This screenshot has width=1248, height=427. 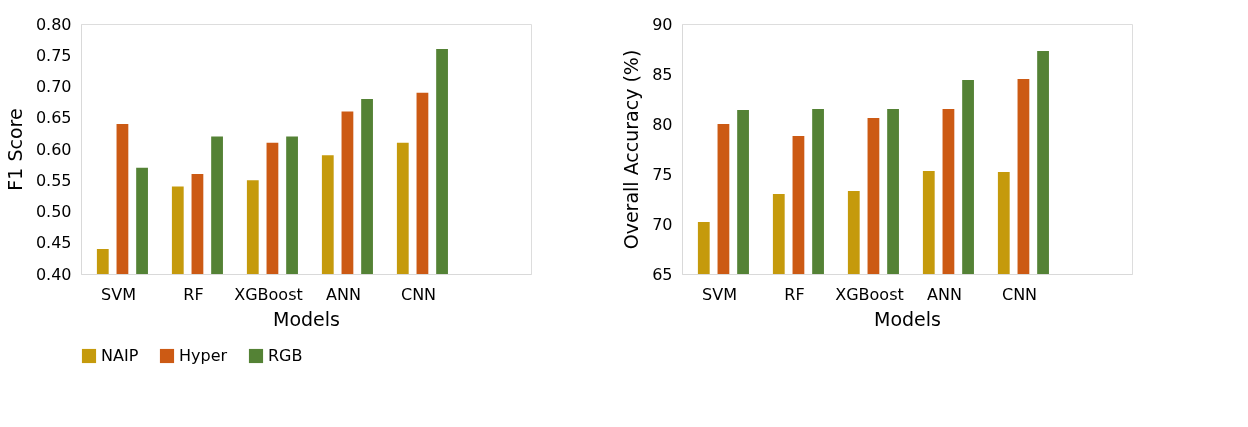 What do you see at coordinates (53, 86) in the screenshot?
I see `y-tick-label: 0.70` at bounding box center [53, 86].